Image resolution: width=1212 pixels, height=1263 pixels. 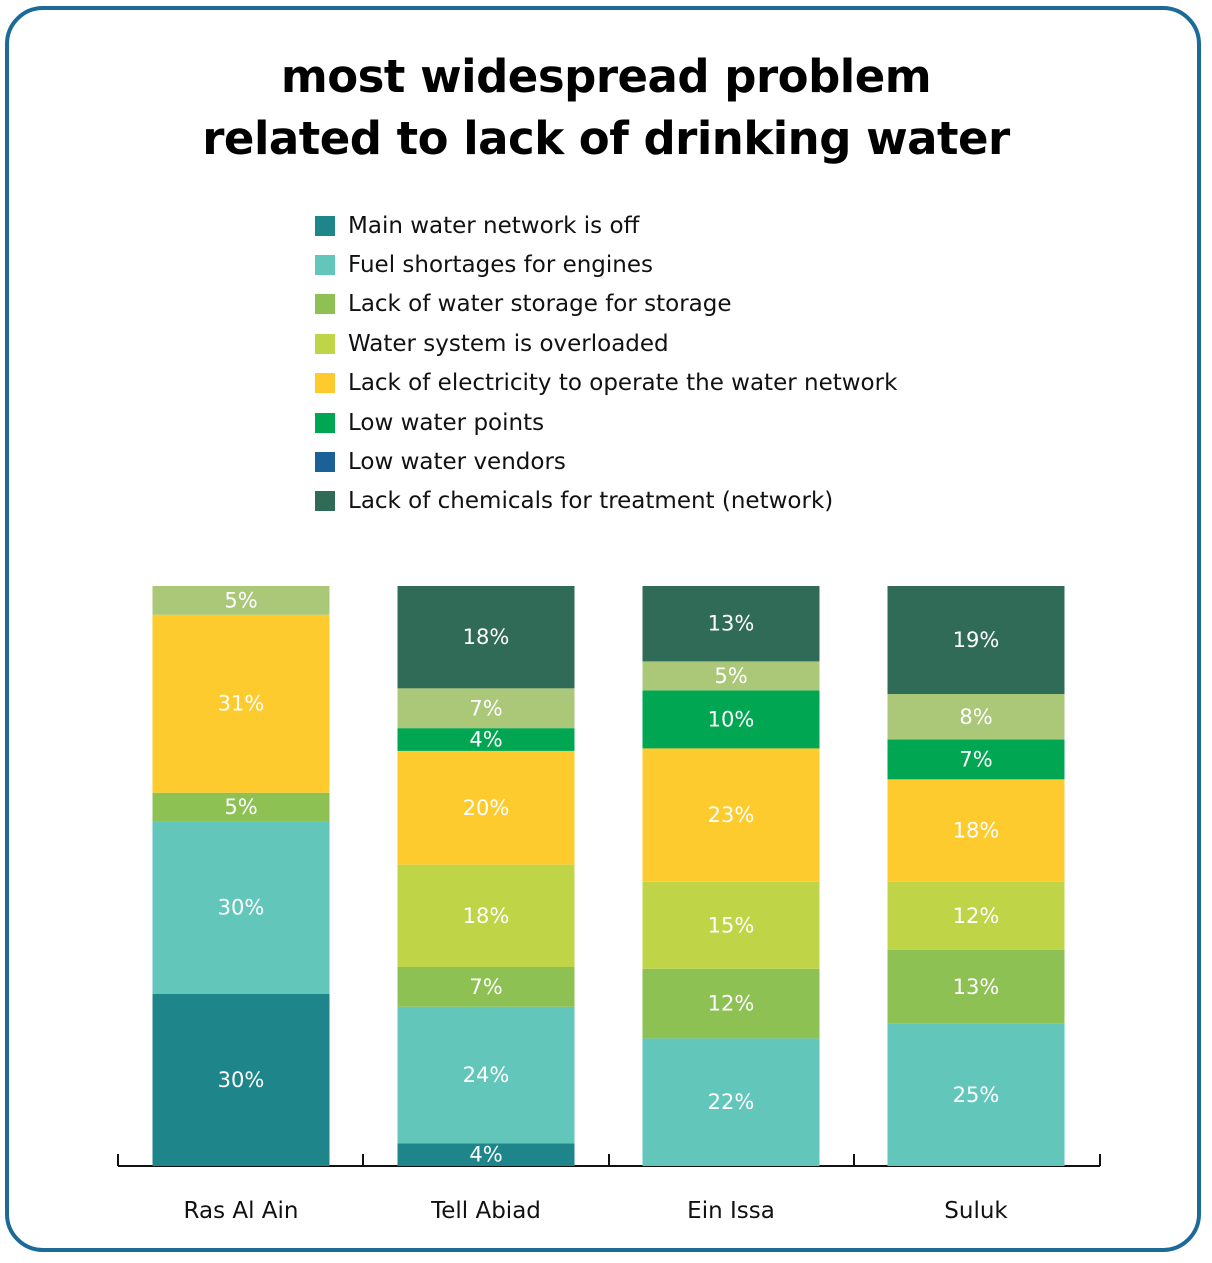 I want to click on bar-segment-label: 8%, so click(x=975, y=717).